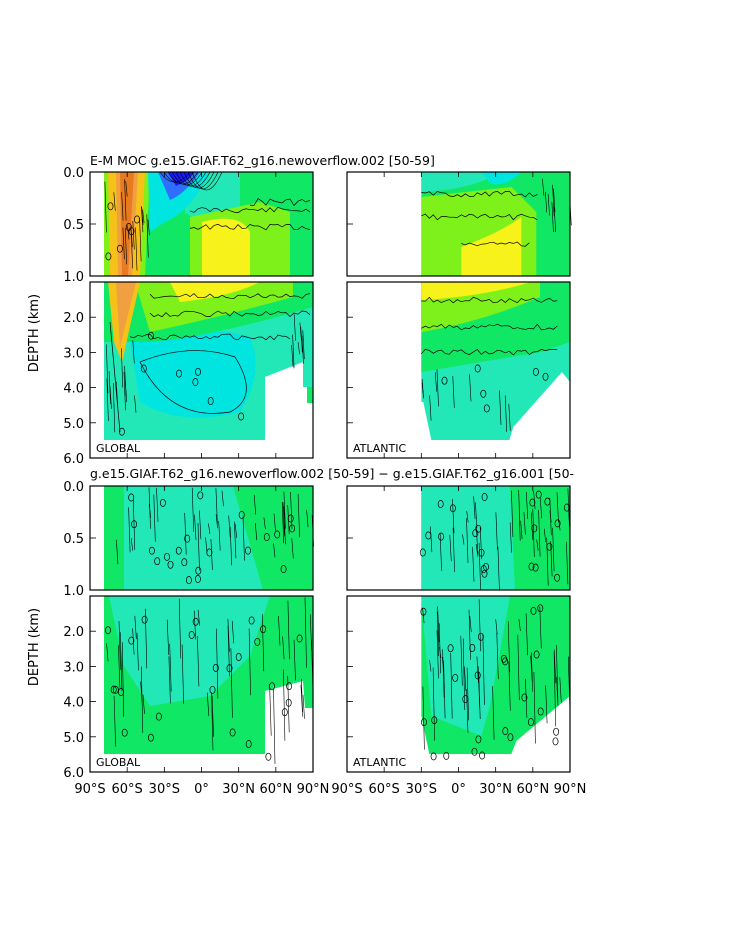  What do you see at coordinates (214, 307) in the screenshot?
I see `fill-lime` at bounding box center [214, 307].